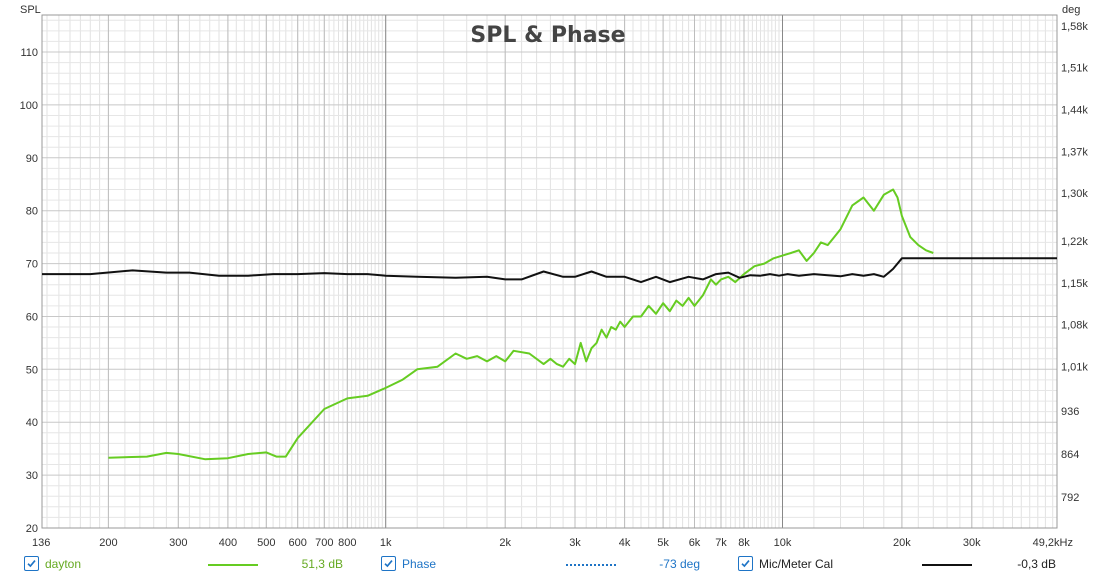 The height and width of the screenshot is (580, 1109). Describe the element at coordinates (419, 563) in the screenshot. I see `legend-label-phase: Phase` at that location.